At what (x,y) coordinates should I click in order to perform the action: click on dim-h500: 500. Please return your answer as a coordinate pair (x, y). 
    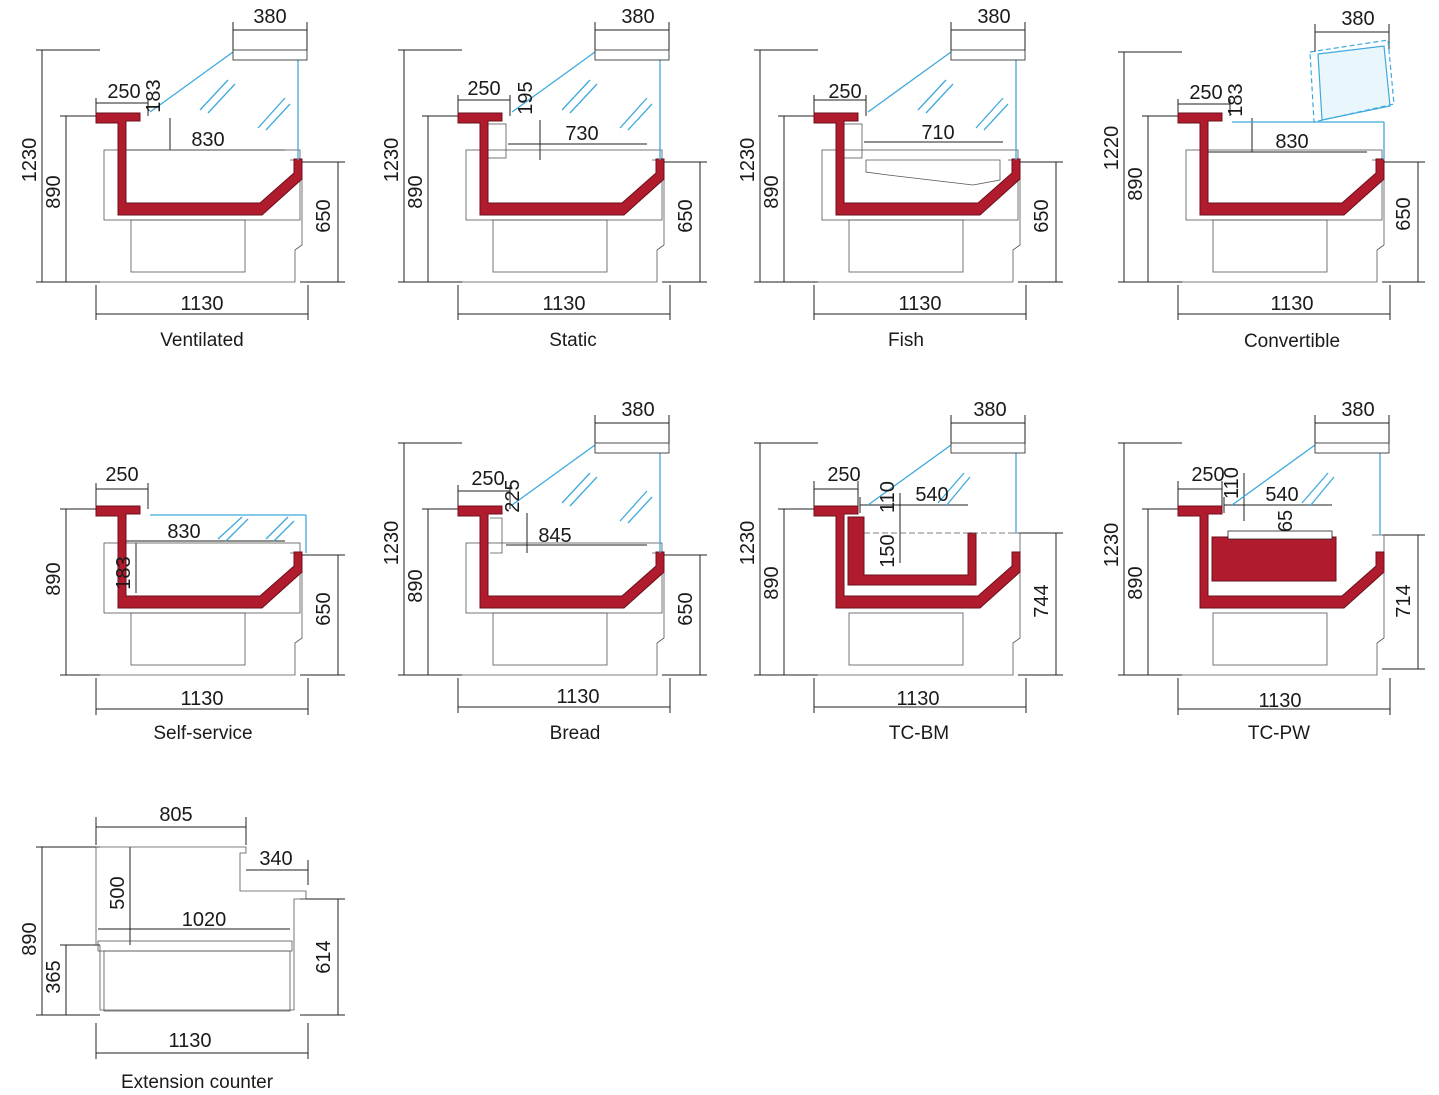
    Looking at the image, I should click on (118, 892).